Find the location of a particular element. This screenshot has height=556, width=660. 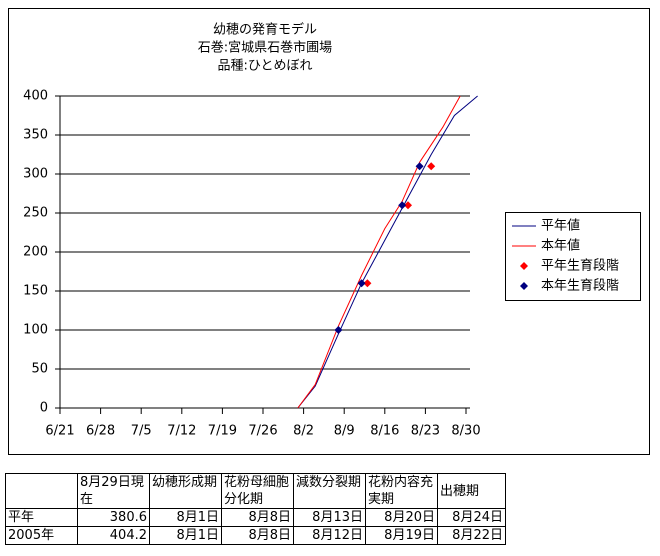

chart-title: 石巻:宮城県石巻市圃場 is located at coordinates (265, 48).